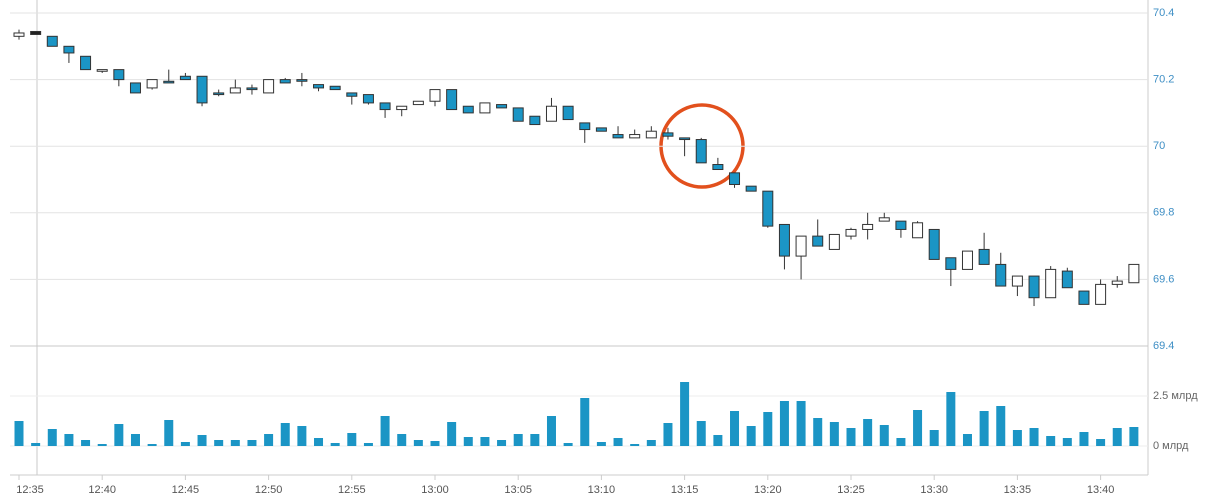 The image size is (1205, 502). I want to click on x-tick-label: 13:25, so click(851, 490).